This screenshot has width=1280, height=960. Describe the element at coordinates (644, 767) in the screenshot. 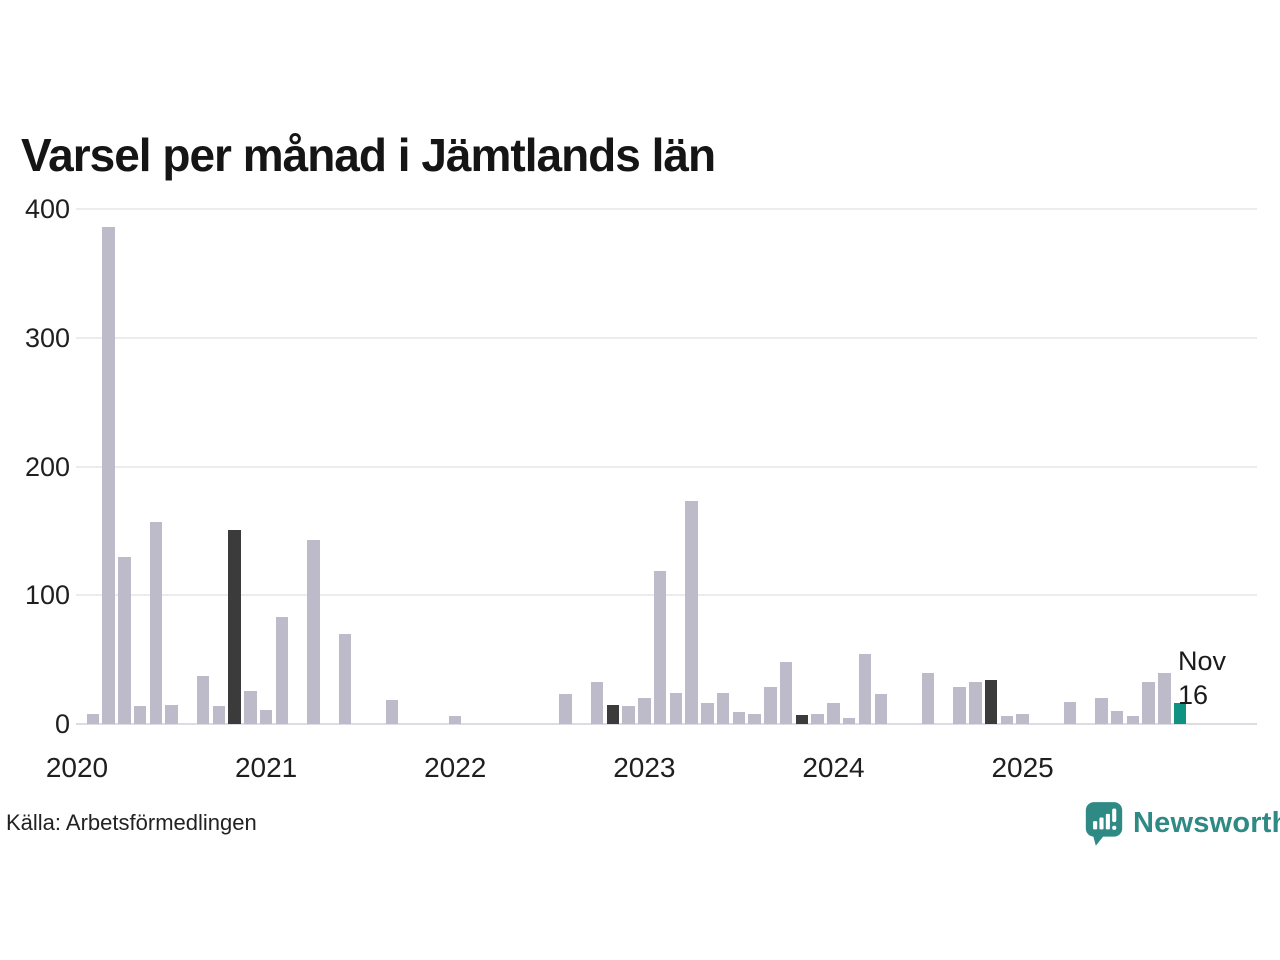

I see `x-axis-label-2023: 2023` at that location.